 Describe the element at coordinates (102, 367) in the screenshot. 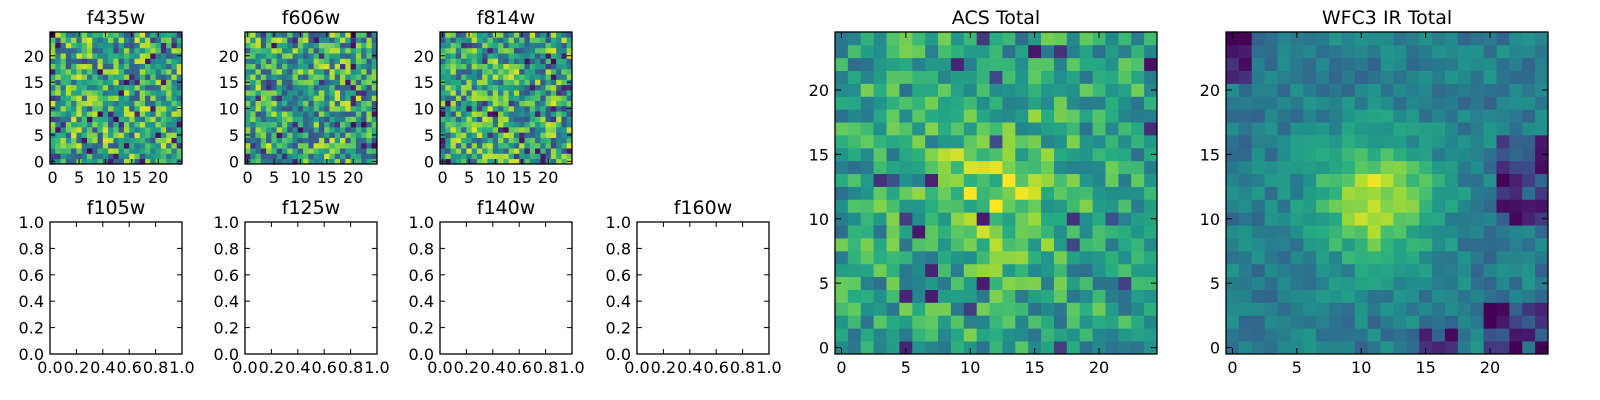

I see `x-tick-label: 0.4` at that location.